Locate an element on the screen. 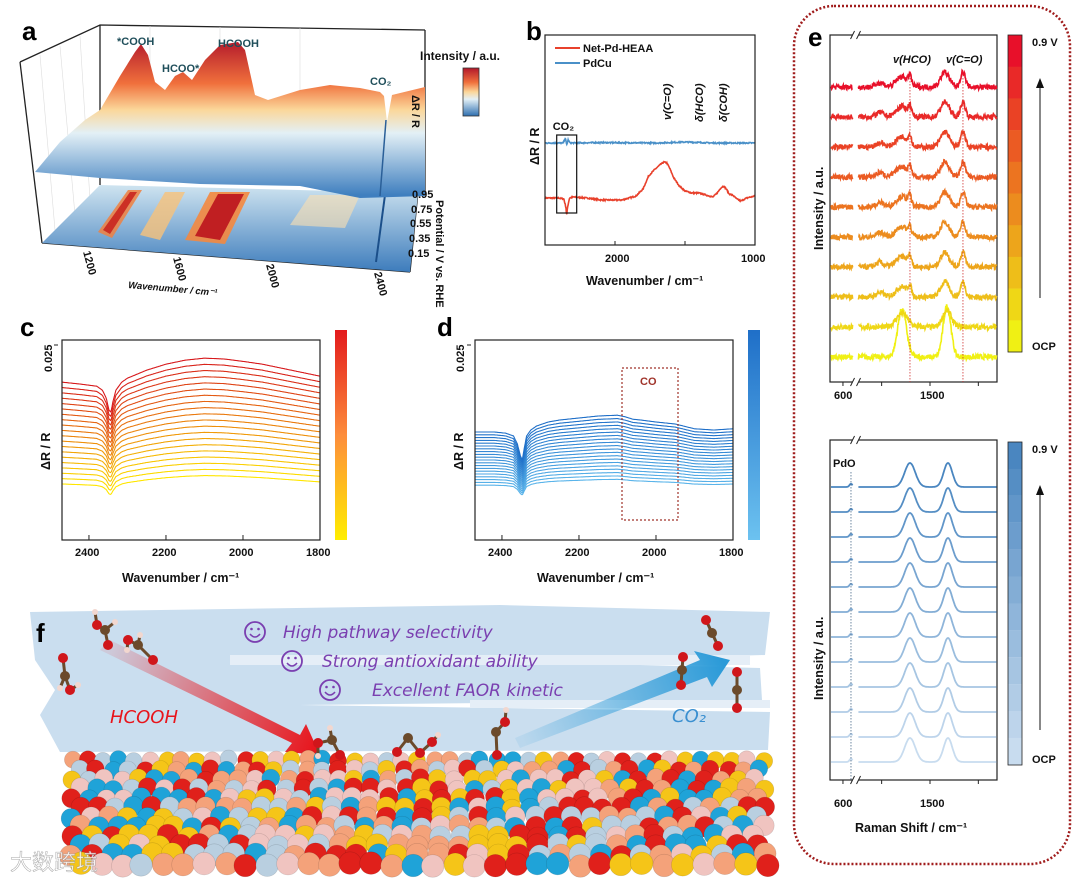  annotation-band: δ(HCO) is located at coordinates (700, 102).